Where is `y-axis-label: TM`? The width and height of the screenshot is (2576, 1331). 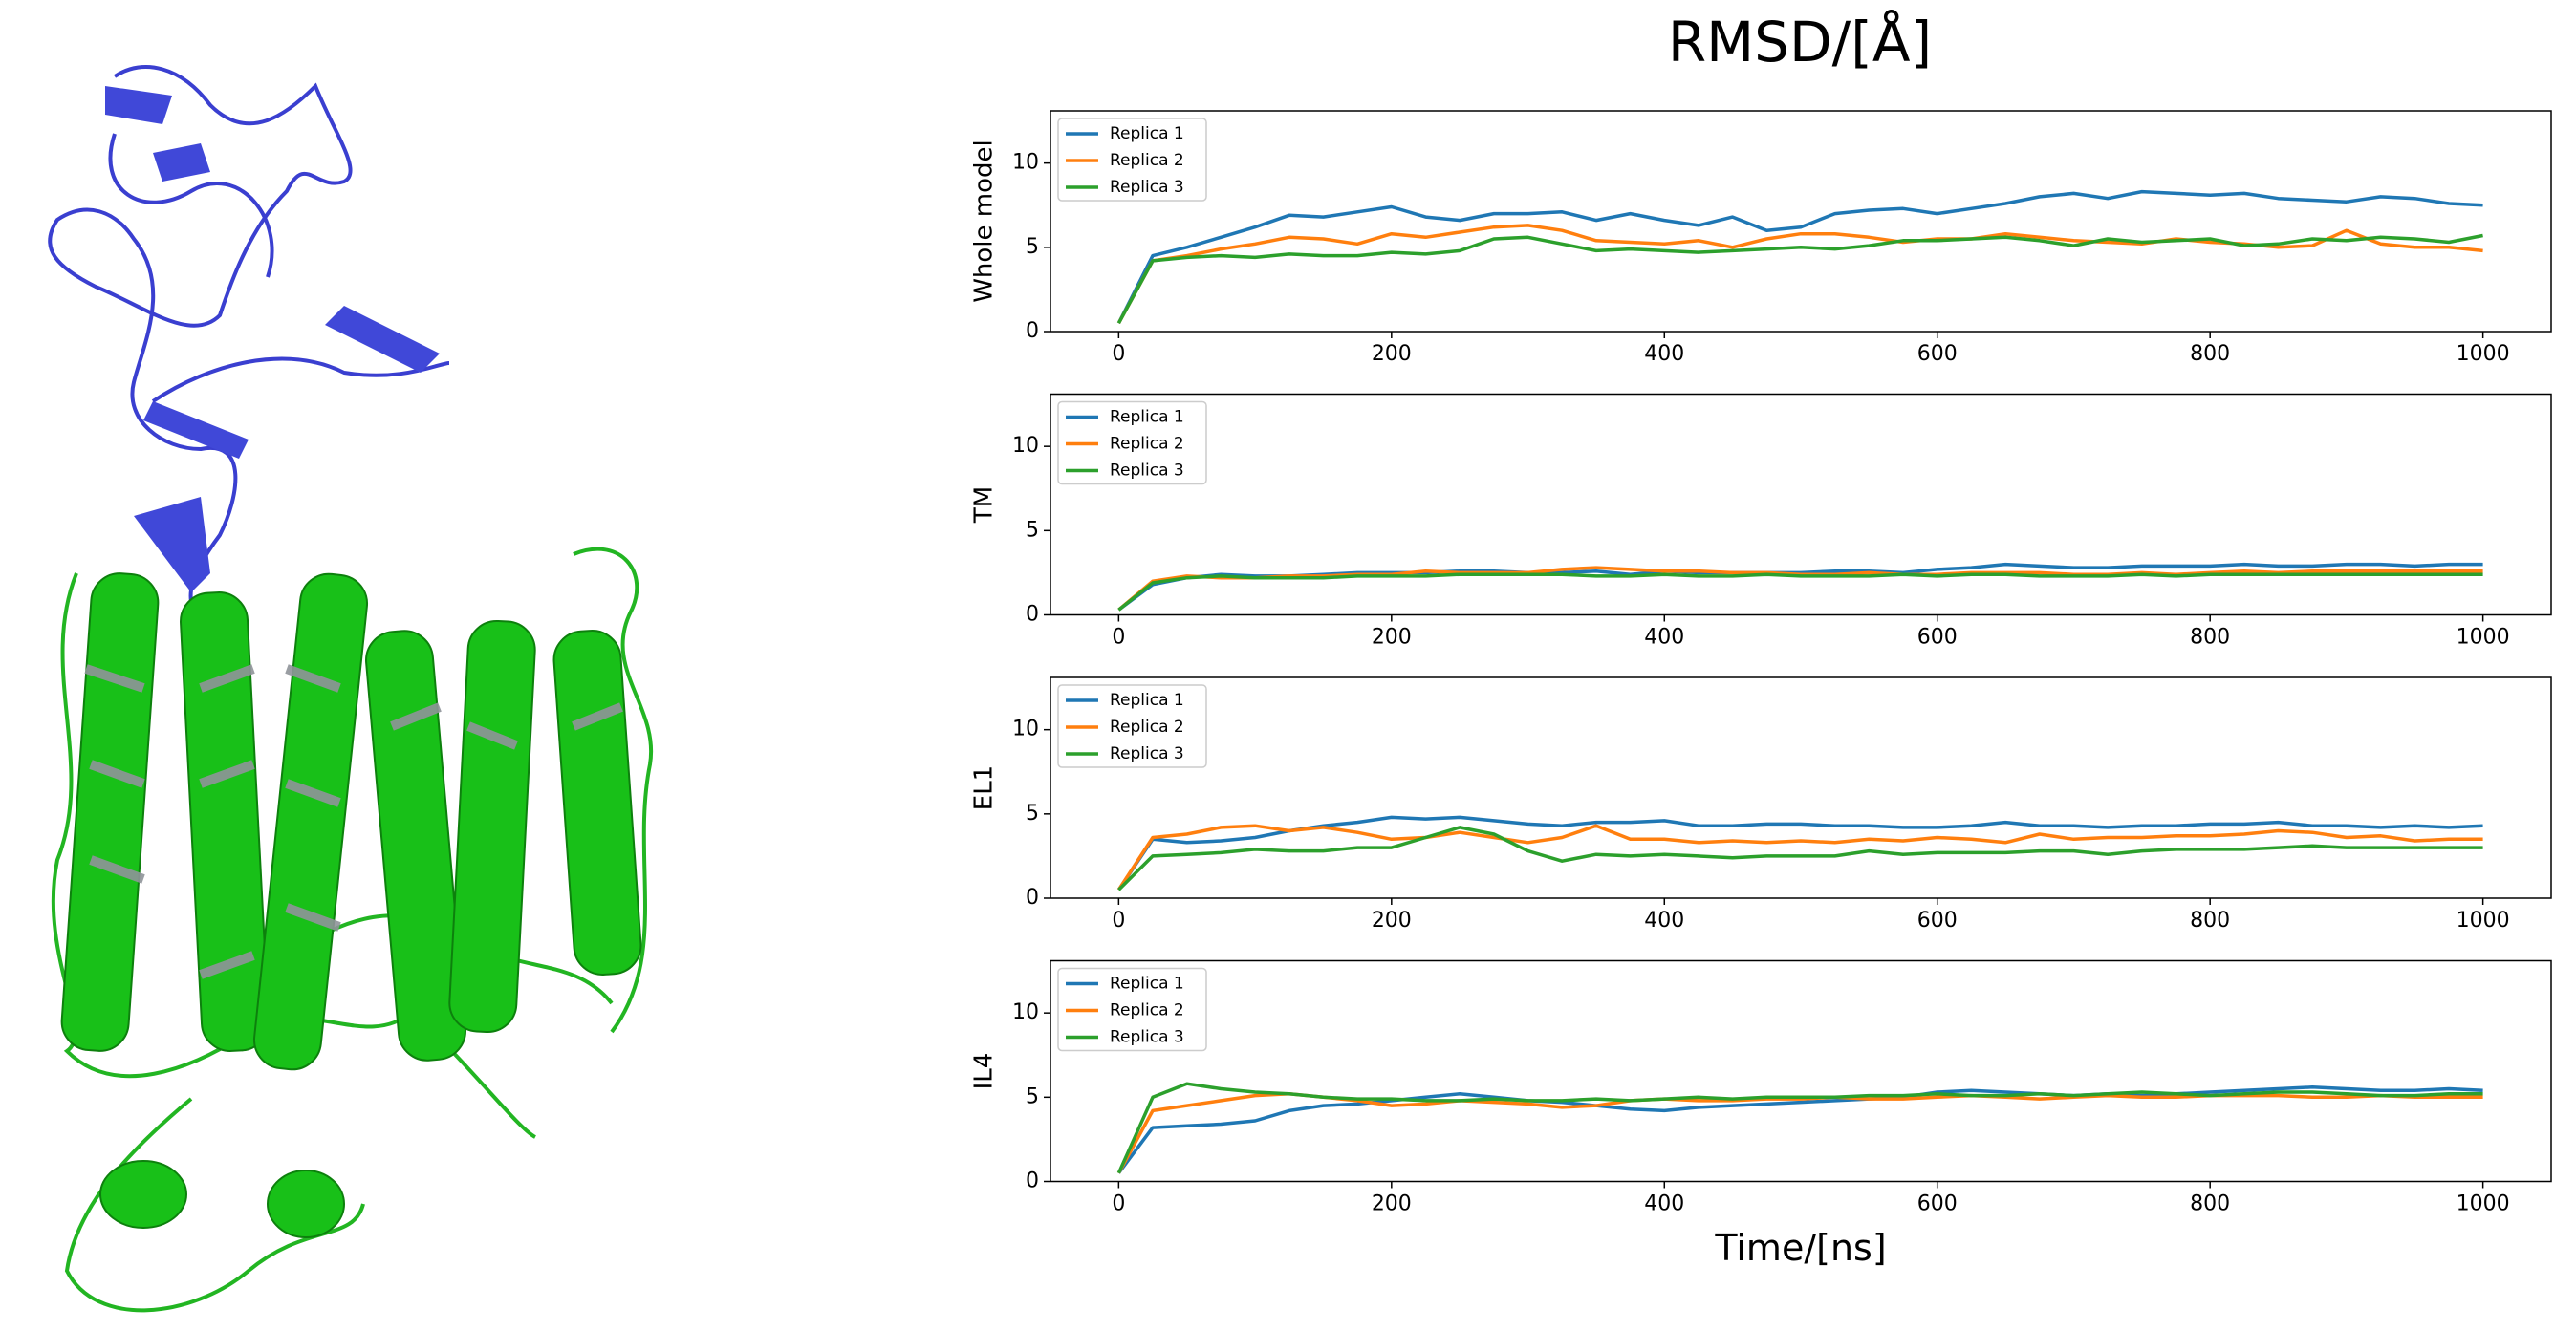
y-axis-label: TM is located at coordinates (985, 505).